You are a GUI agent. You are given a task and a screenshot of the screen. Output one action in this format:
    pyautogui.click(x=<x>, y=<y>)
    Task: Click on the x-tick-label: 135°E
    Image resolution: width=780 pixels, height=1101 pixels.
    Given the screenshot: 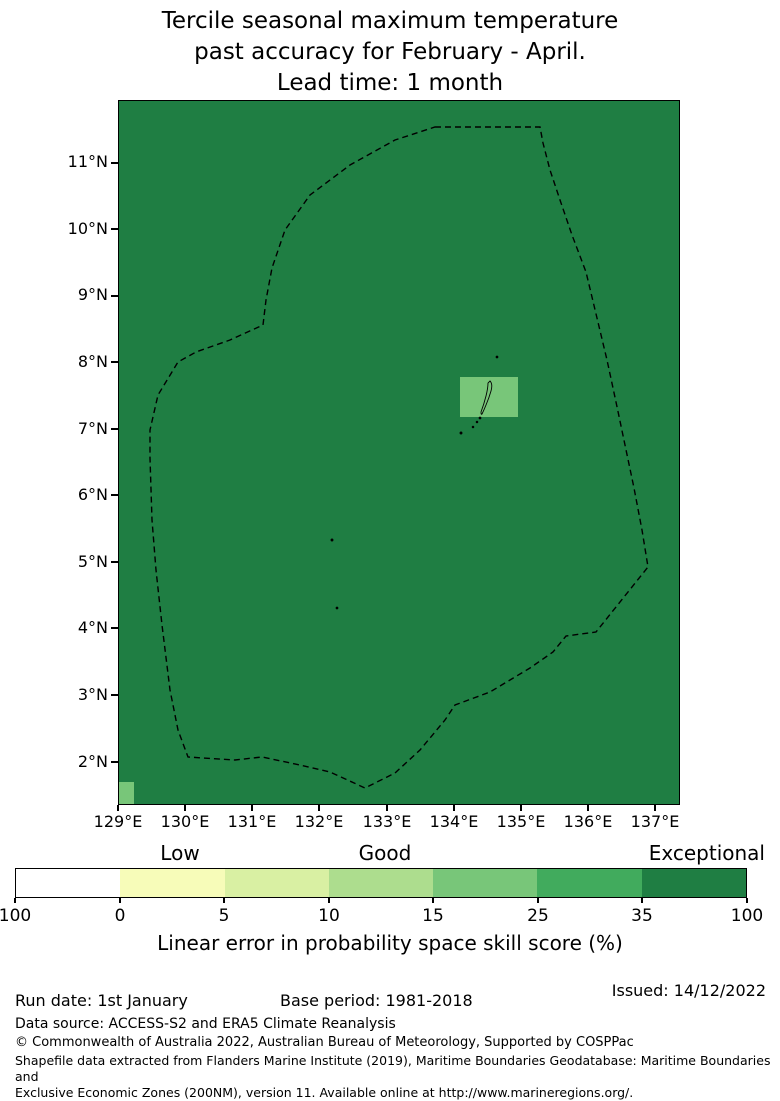 What is the action you would take?
    pyautogui.click(x=521, y=821)
    